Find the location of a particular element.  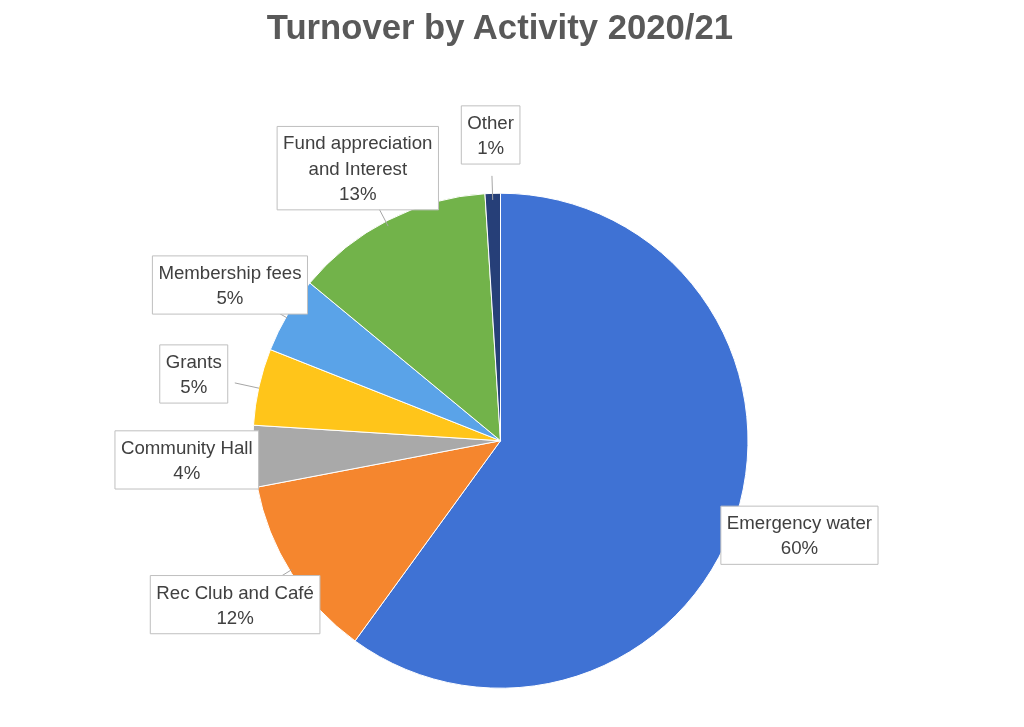

data-label: 4% is located at coordinates (187, 473).